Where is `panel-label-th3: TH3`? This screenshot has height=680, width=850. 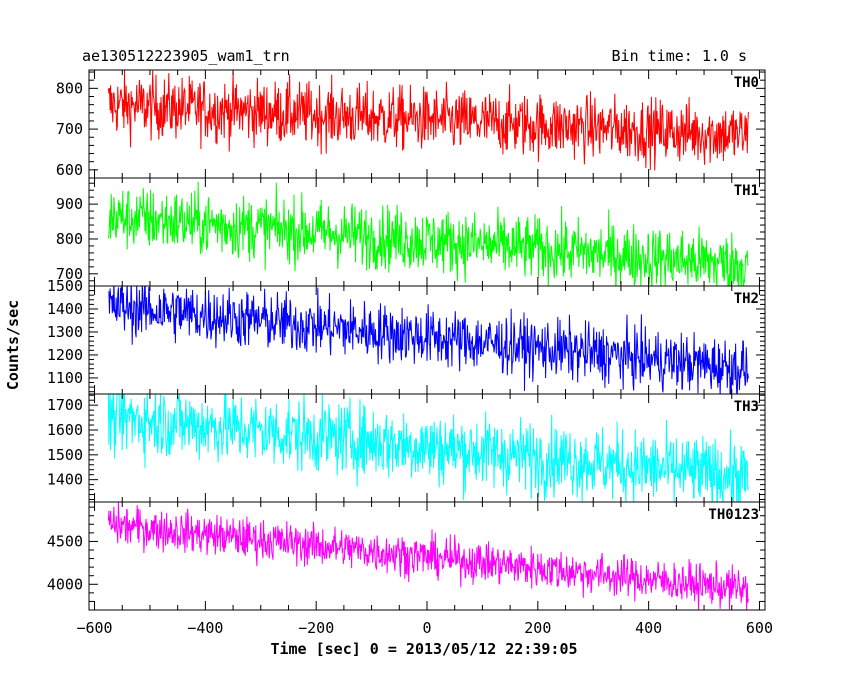
panel-label-th3: TH3 is located at coordinates (746, 407).